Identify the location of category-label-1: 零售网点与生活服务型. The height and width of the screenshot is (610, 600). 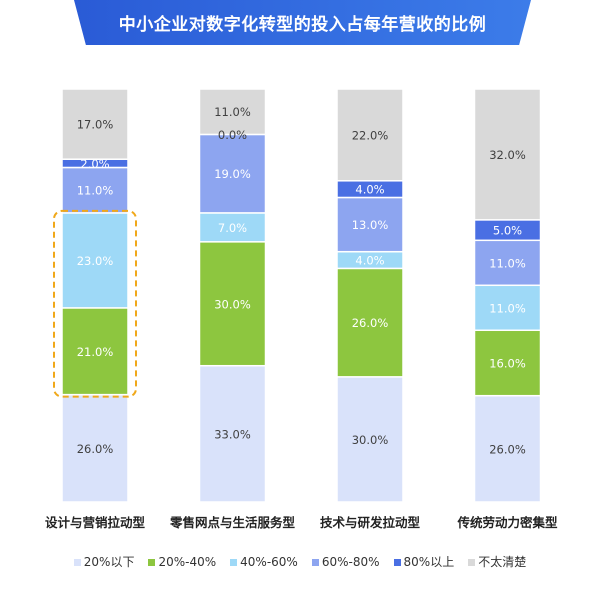
(232, 522).